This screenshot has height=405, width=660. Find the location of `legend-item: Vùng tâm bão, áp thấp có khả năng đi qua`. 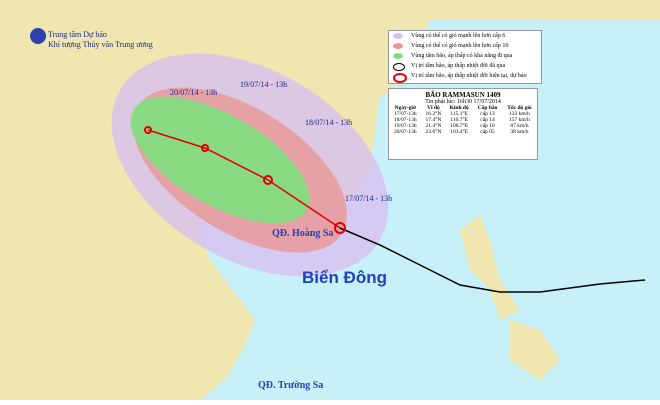

legend-item: Vùng tâm bão, áp thấp có khả năng đi qua is located at coordinates (465, 56).